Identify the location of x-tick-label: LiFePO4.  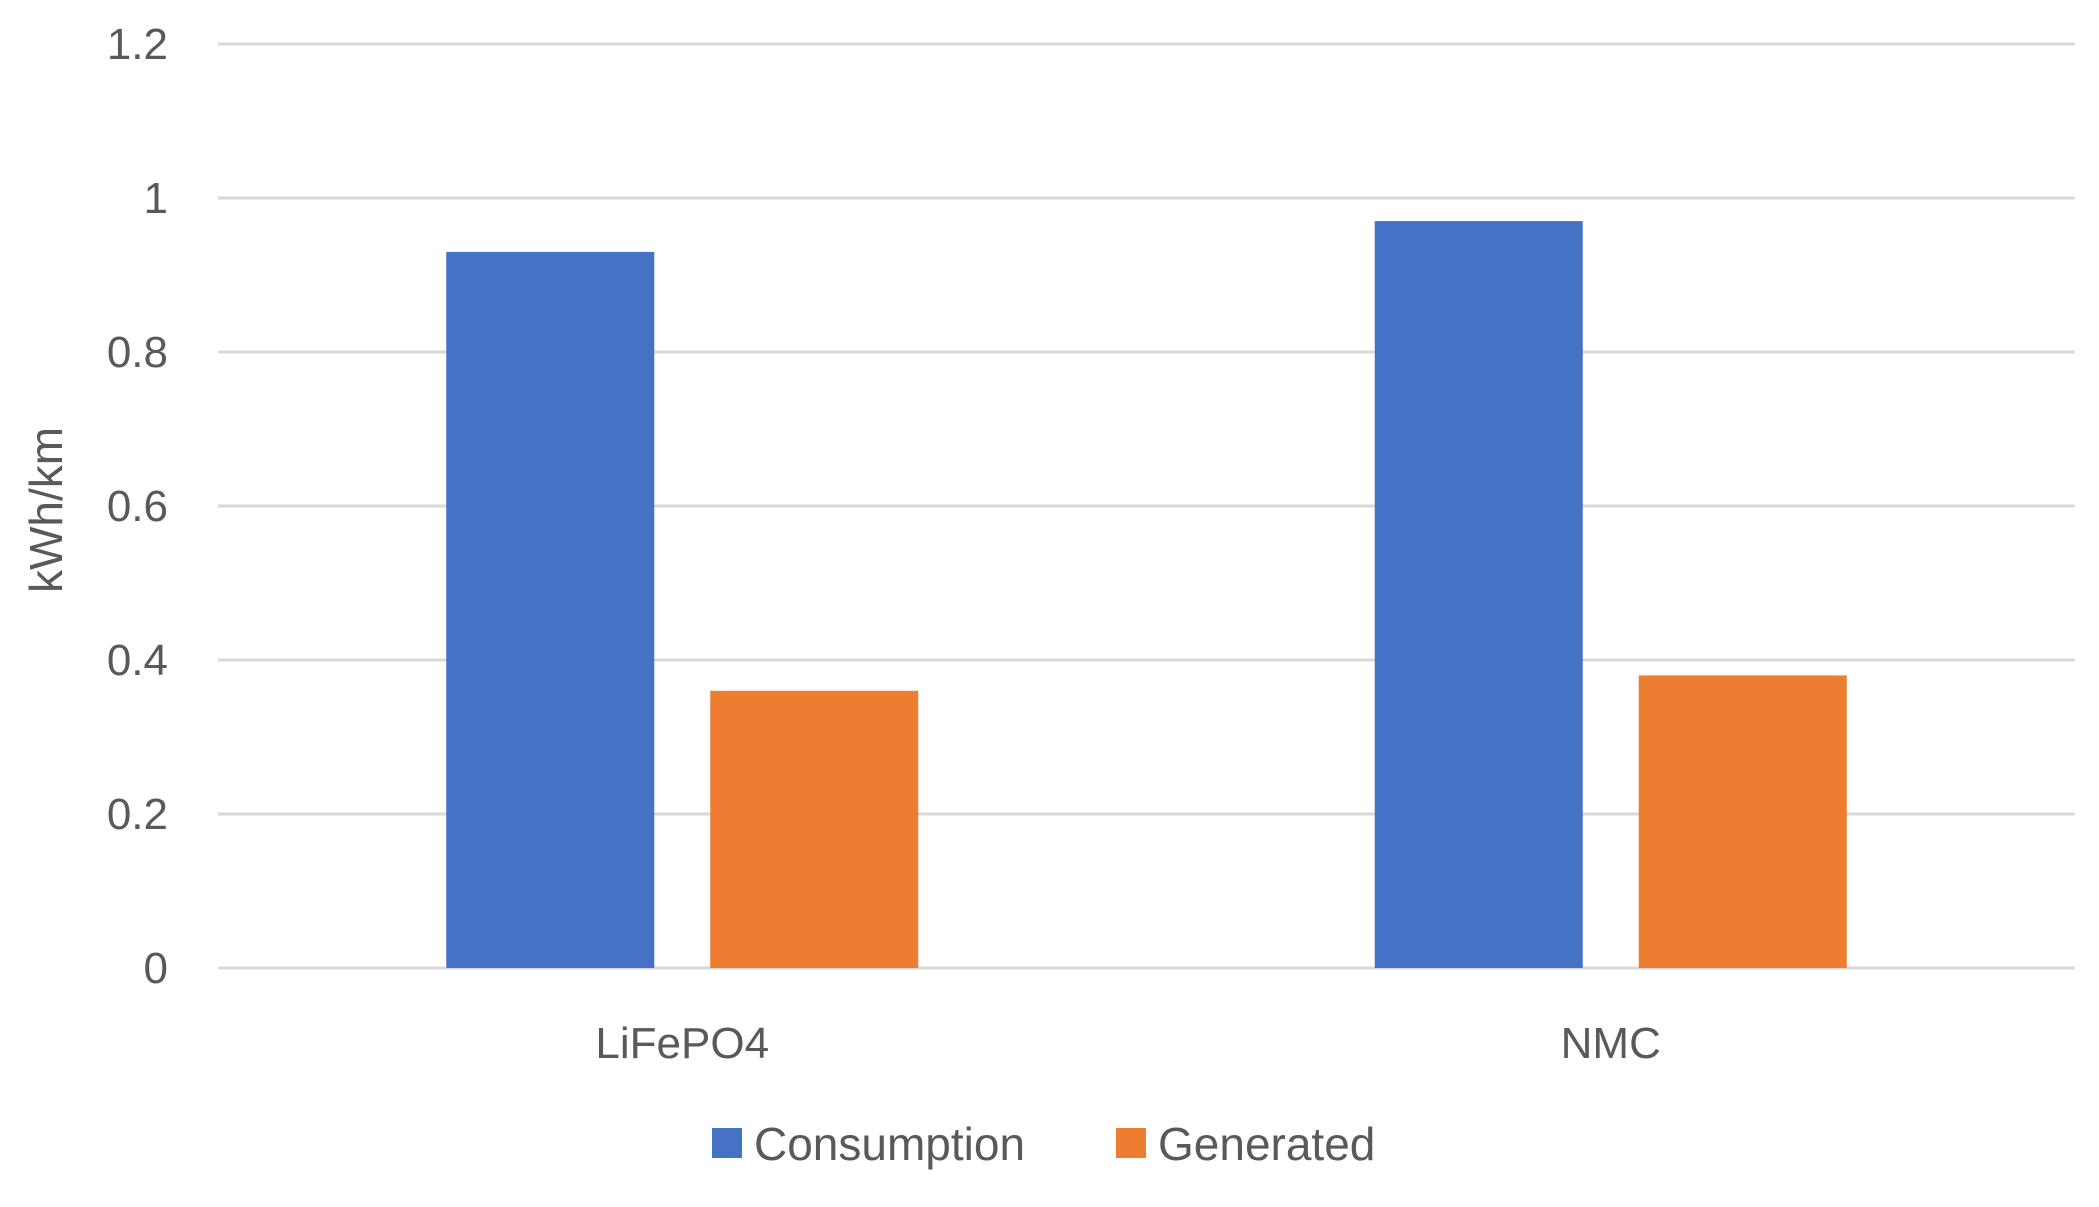
(682, 1043).